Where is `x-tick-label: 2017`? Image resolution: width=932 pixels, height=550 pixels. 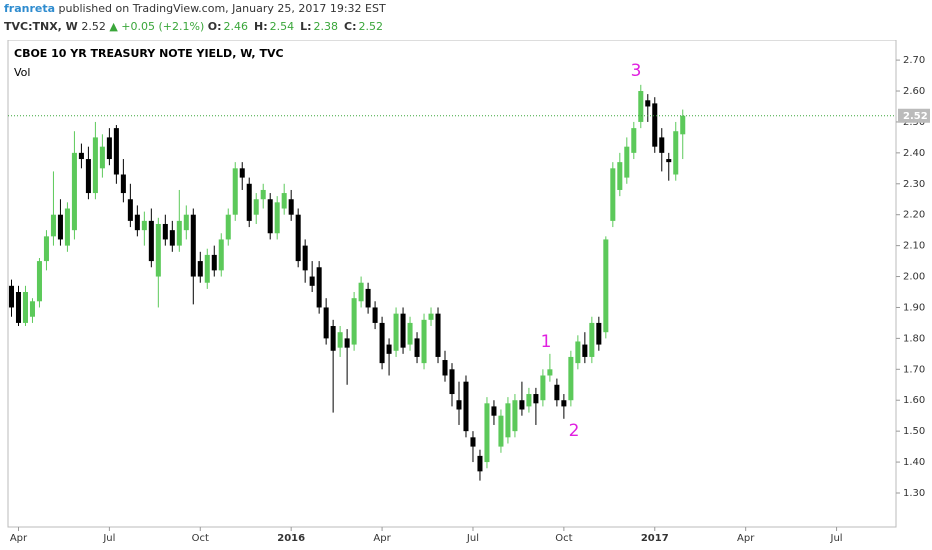
x-tick-label: 2017 is located at coordinates (655, 538).